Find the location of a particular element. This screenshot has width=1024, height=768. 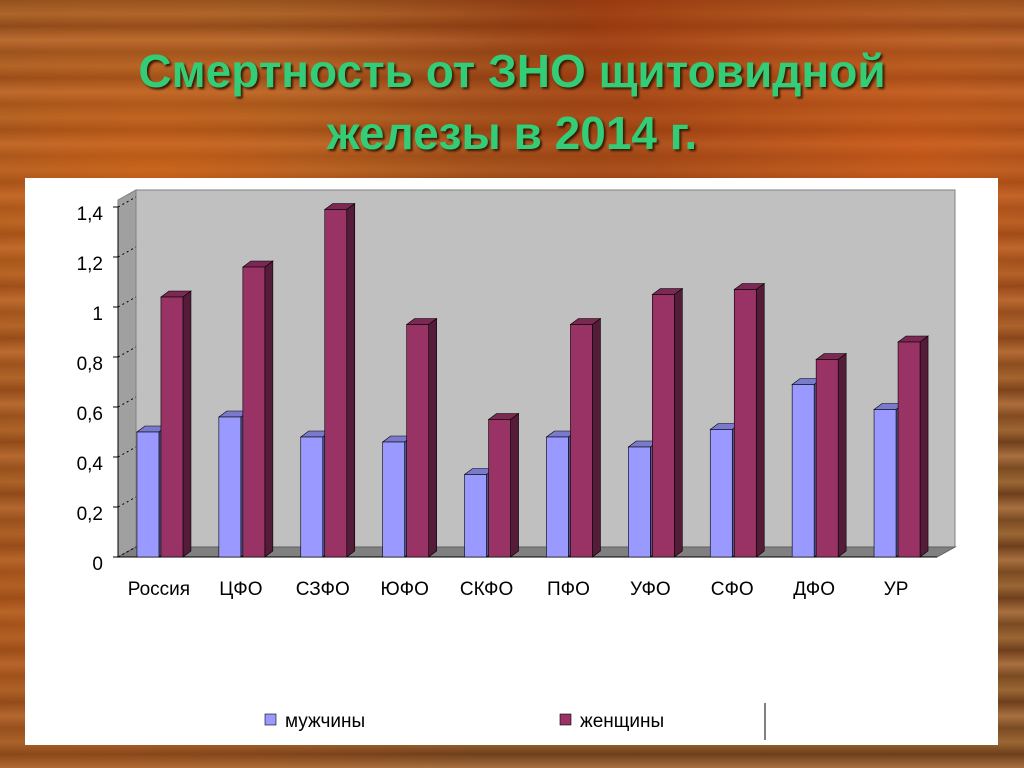

x-tick-label: СФО is located at coordinates (732, 589).